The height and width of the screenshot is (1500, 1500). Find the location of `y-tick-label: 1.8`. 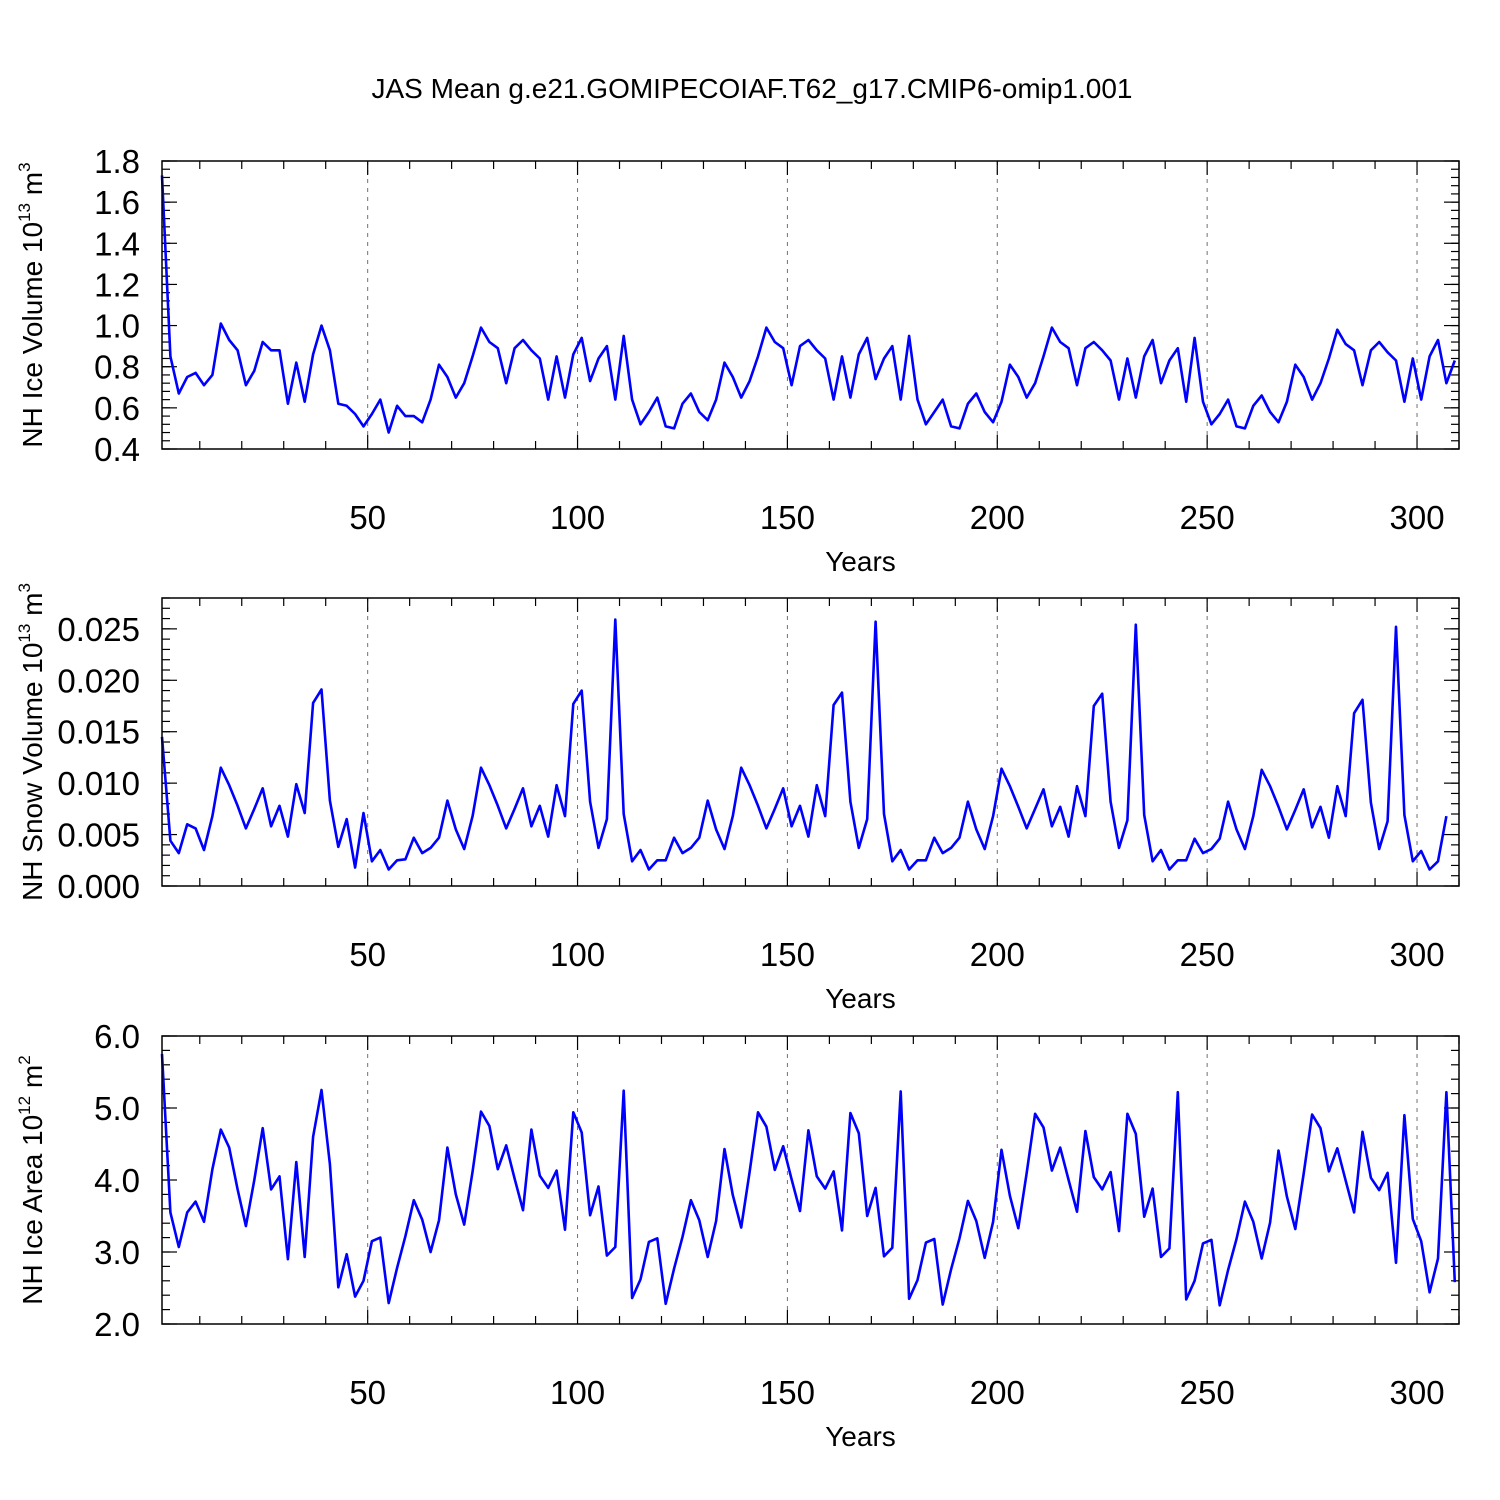

y-tick-label: 1.8 is located at coordinates (117, 161).